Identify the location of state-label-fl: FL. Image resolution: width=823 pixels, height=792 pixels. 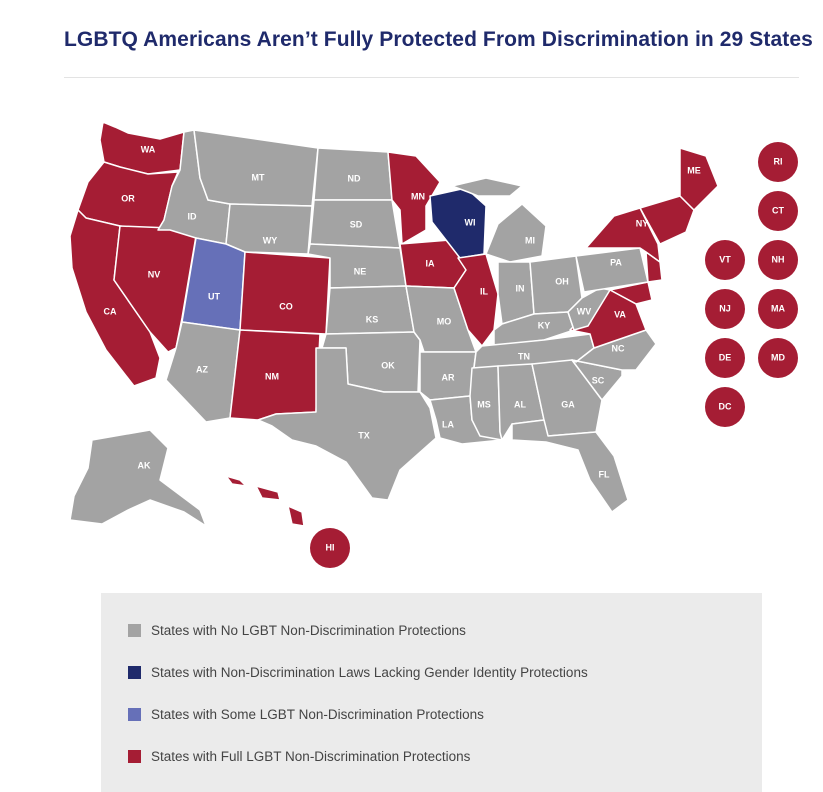
(604, 474).